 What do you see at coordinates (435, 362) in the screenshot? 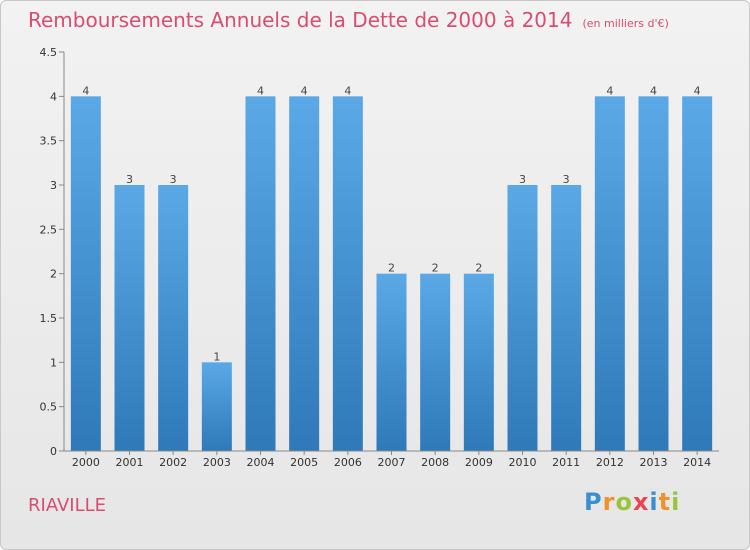
I see `bar-2008` at bounding box center [435, 362].